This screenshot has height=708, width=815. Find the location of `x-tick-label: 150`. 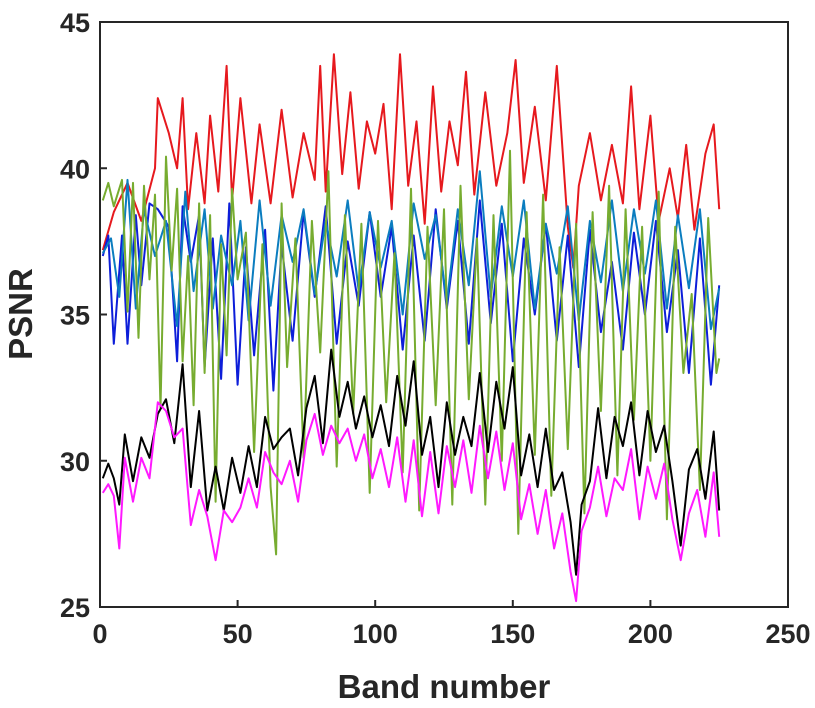

x-tick-label: 150 is located at coordinates (512, 634).